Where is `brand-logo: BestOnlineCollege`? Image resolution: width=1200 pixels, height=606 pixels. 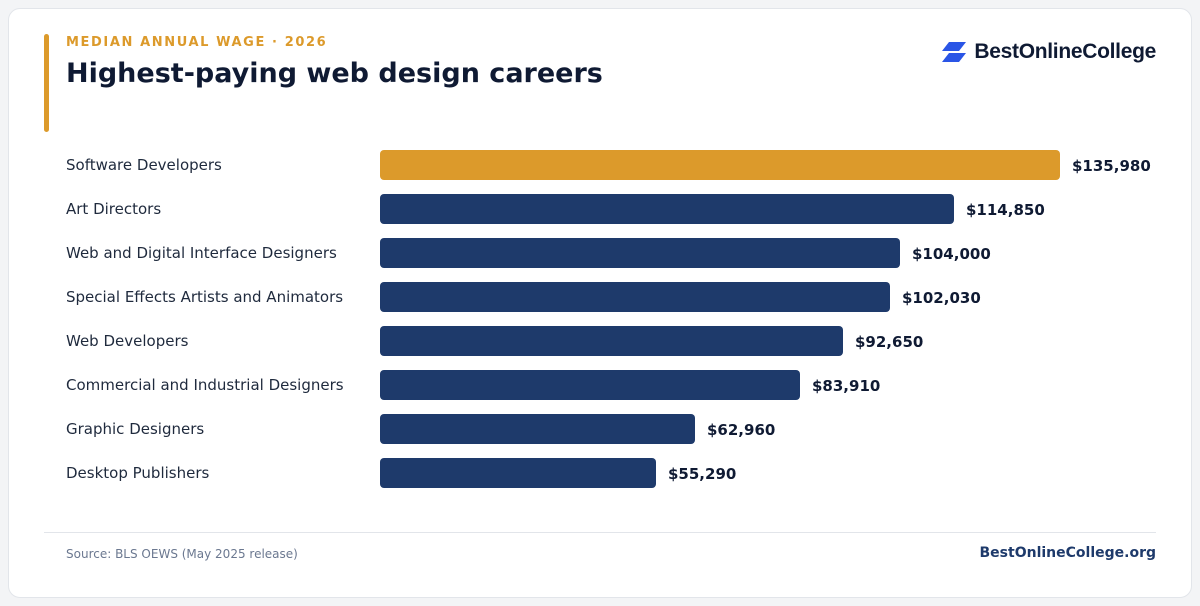 brand-logo: BestOnlineCollege is located at coordinates (1049, 52).